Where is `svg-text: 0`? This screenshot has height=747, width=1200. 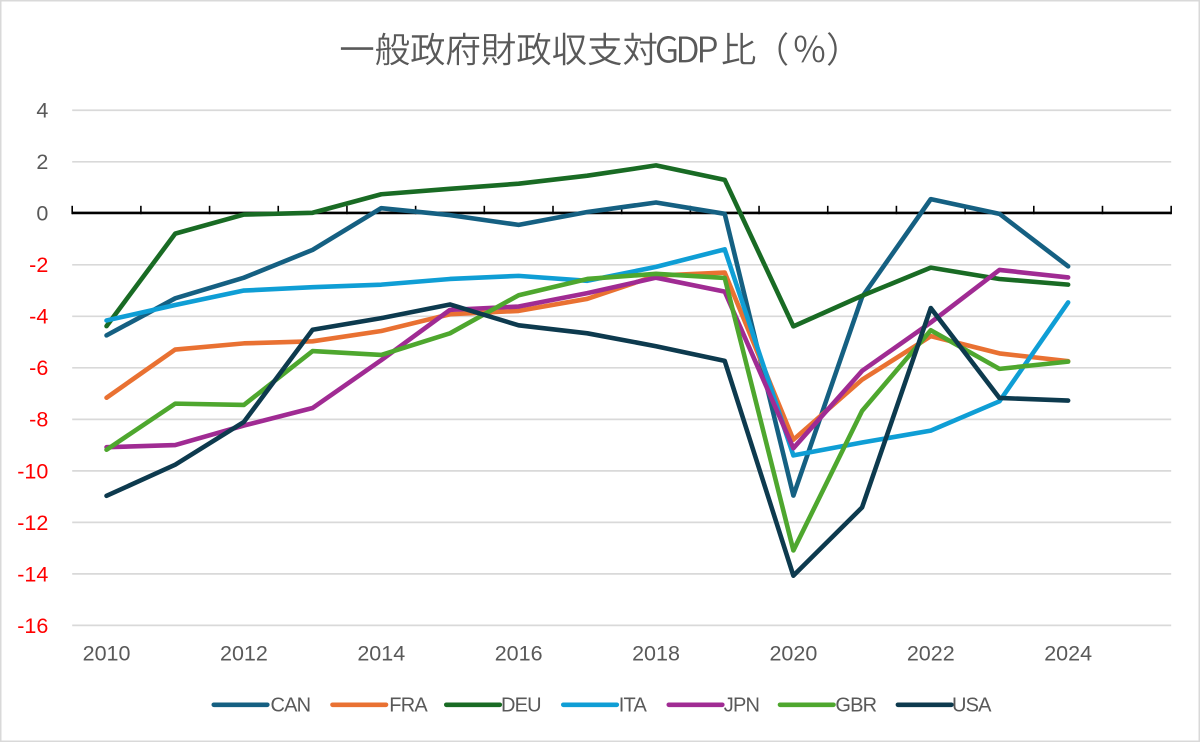
svg-text: 0 is located at coordinates (42, 214).